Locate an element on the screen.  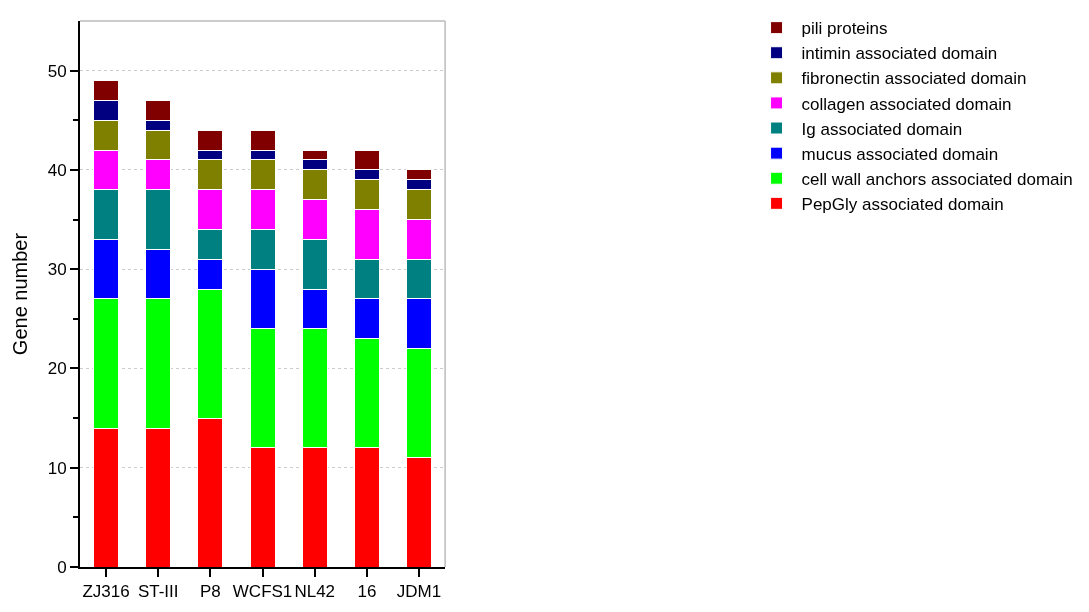
y-tick-label: 50 is located at coordinates (57, 71).